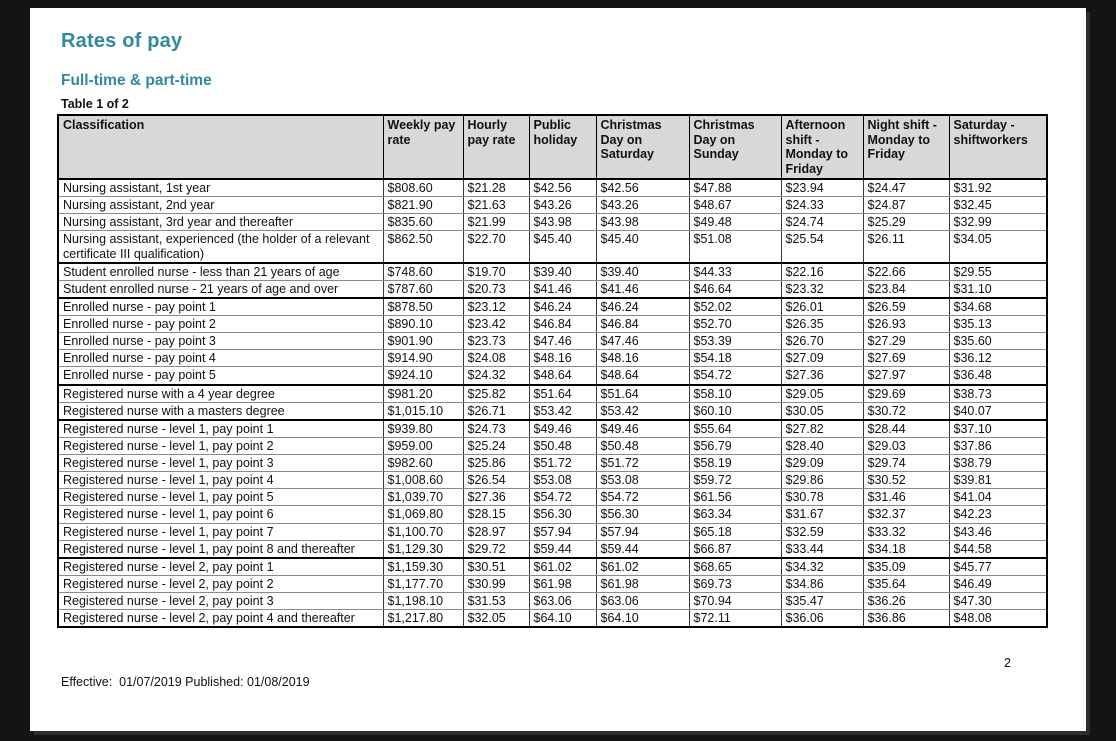 Image resolution: width=1116 pixels, height=741 pixels. Describe the element at coordinates (562, 247) in the screenshot. I see `rate-cell: $45.40` at that location.